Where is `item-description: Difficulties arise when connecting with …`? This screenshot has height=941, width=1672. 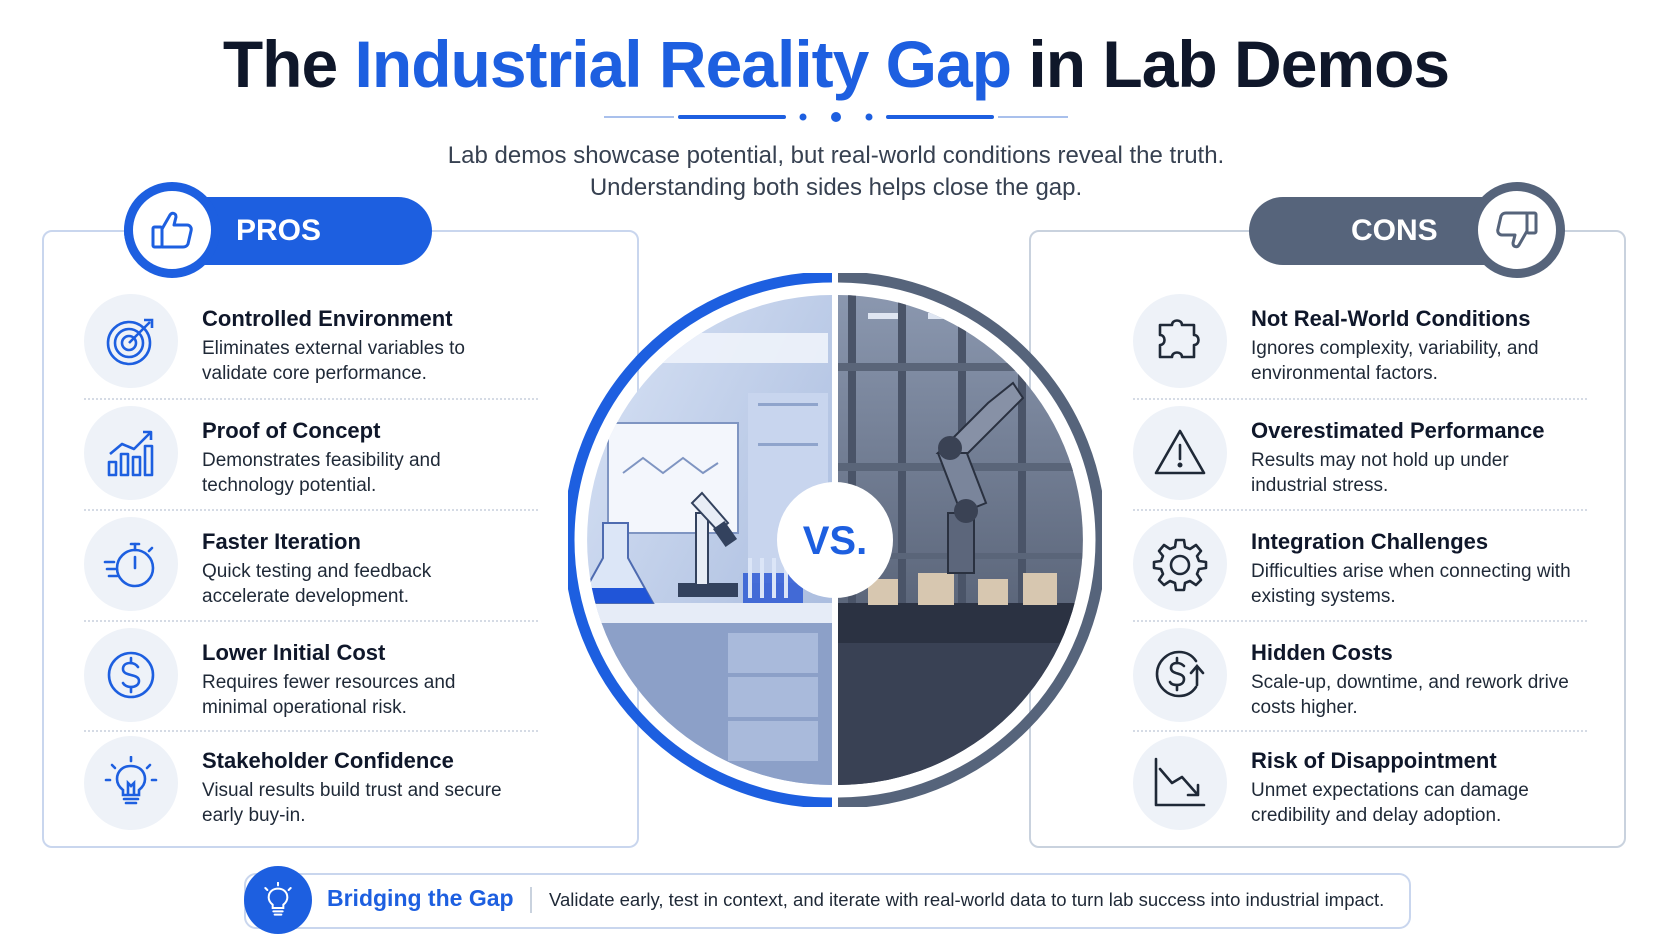 item-description: Difficulties arise when connecting with … is located at coordinates (1411, 584).